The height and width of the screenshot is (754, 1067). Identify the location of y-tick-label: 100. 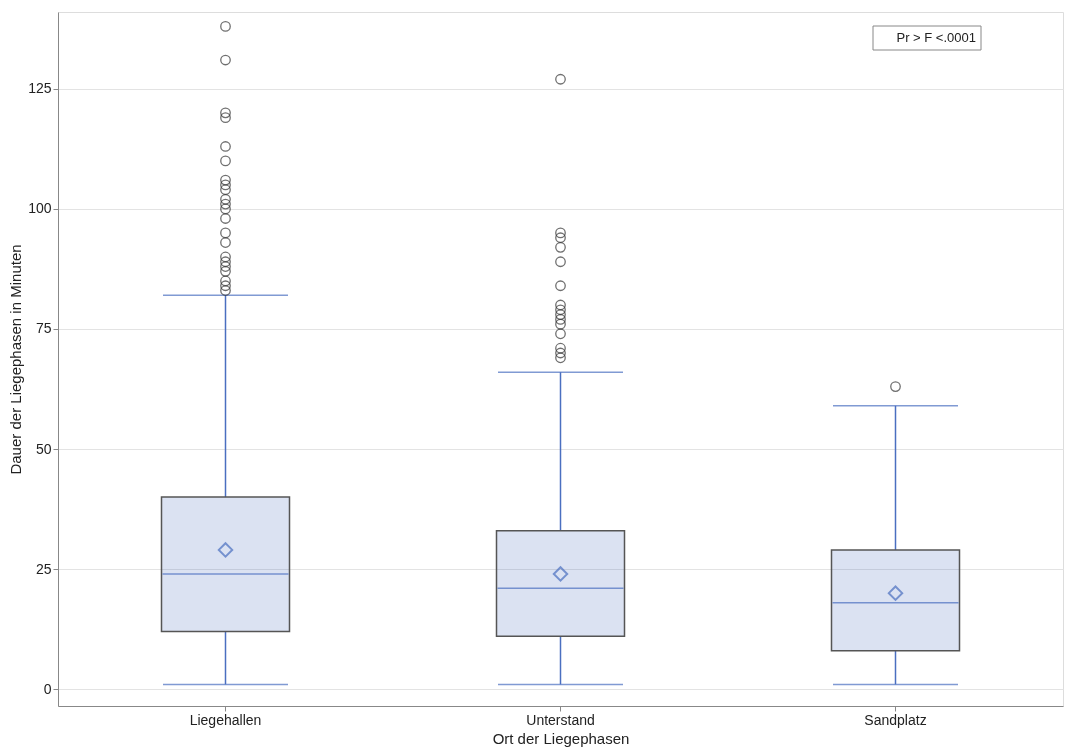
(40, 208).